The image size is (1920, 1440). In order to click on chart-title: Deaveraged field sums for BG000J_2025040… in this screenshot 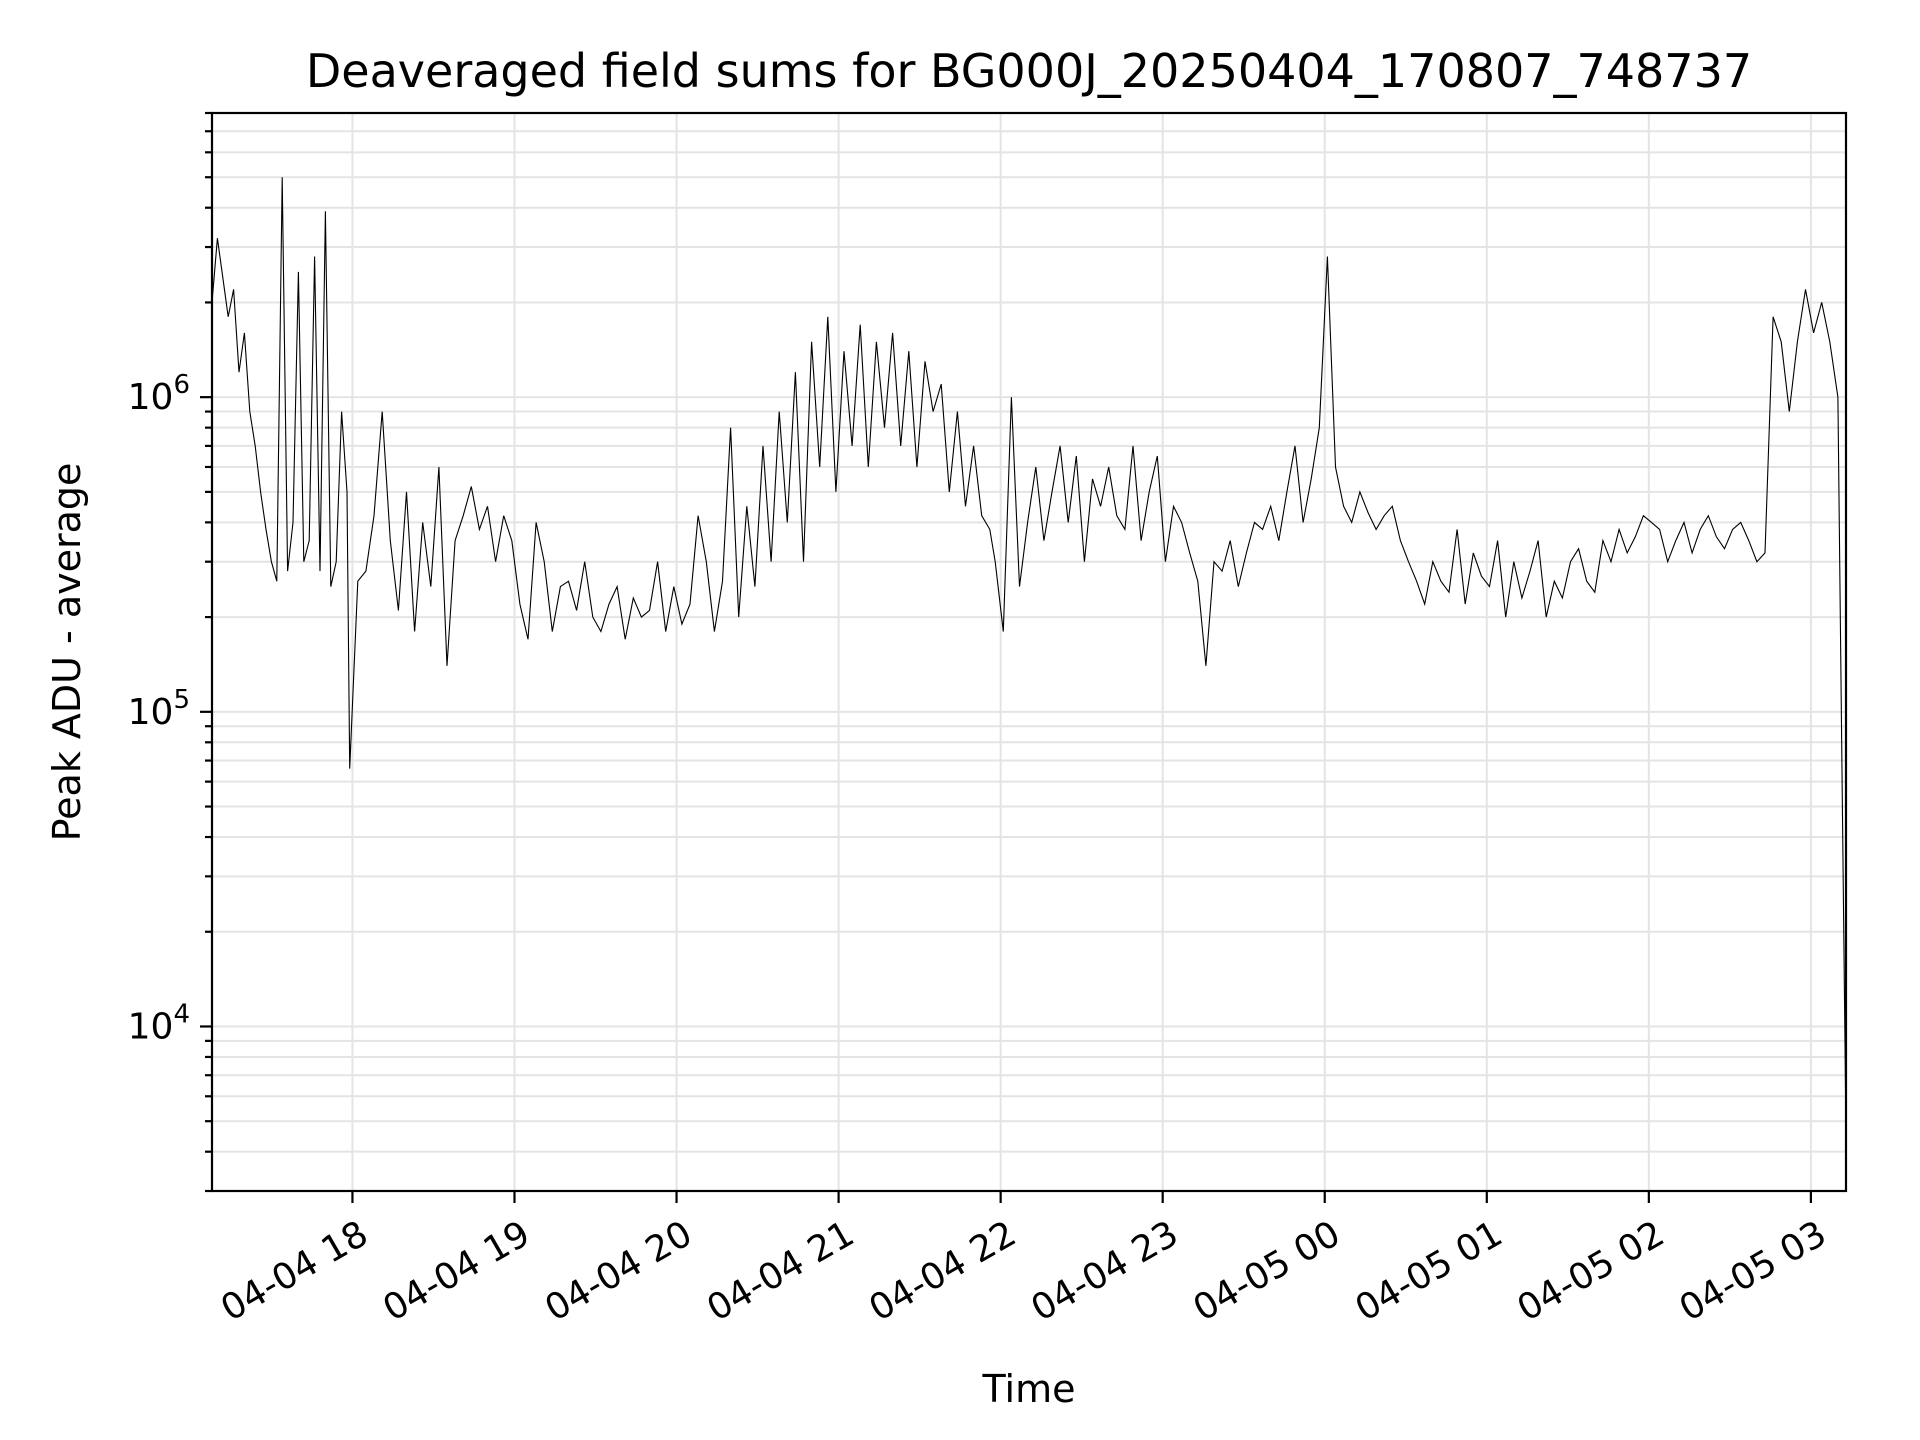, I will do `click(1029, 71)`.